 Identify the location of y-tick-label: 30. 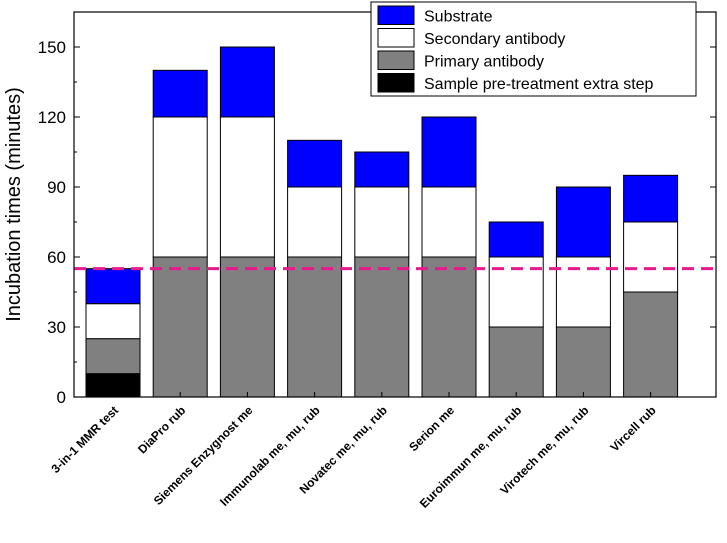
(56, 327).